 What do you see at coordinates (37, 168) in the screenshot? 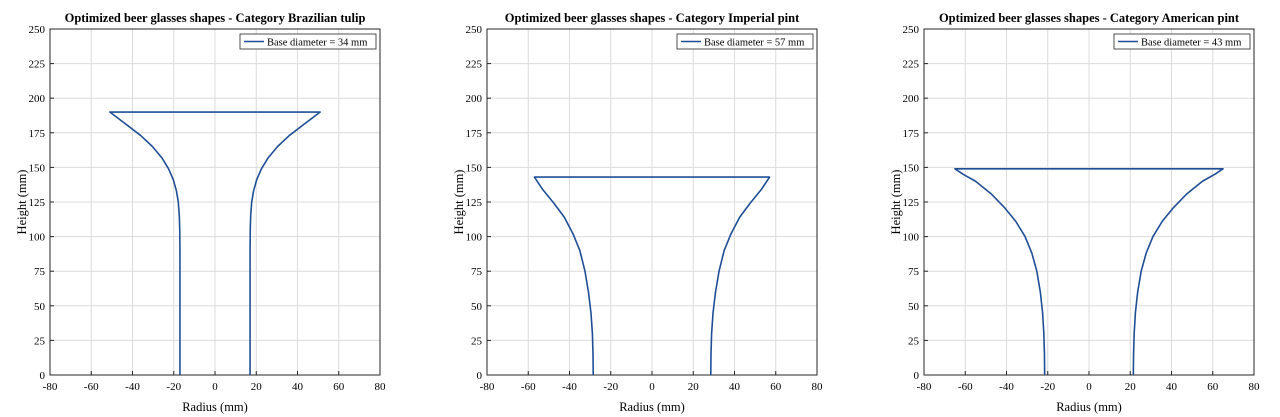
I see `chart-1-y-tick-label: 150` at bounding box center [37, 168].